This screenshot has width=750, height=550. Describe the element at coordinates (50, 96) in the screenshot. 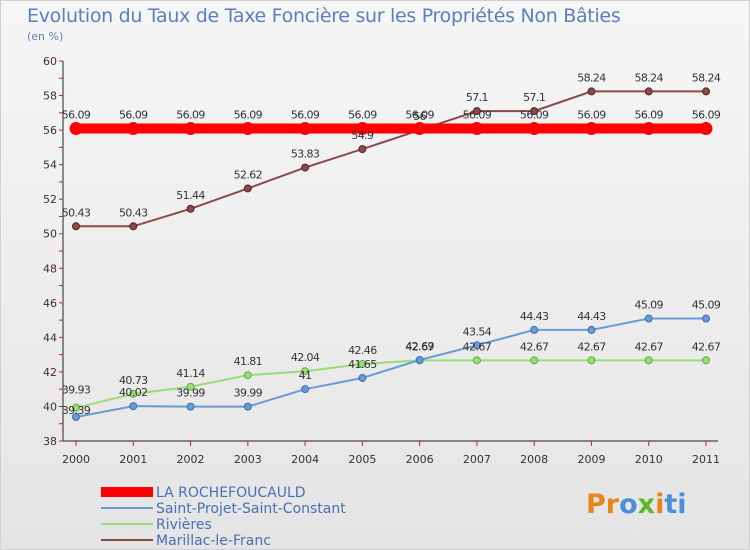

I see `y-tick-label: 58` at that location.